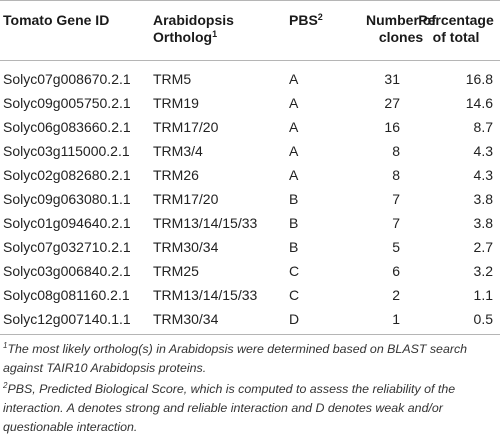  What do you see at coordinates (456, 20) in the screenshot?
I see `header-percentage-line1: Percentage` at bounding box center [456, 20].